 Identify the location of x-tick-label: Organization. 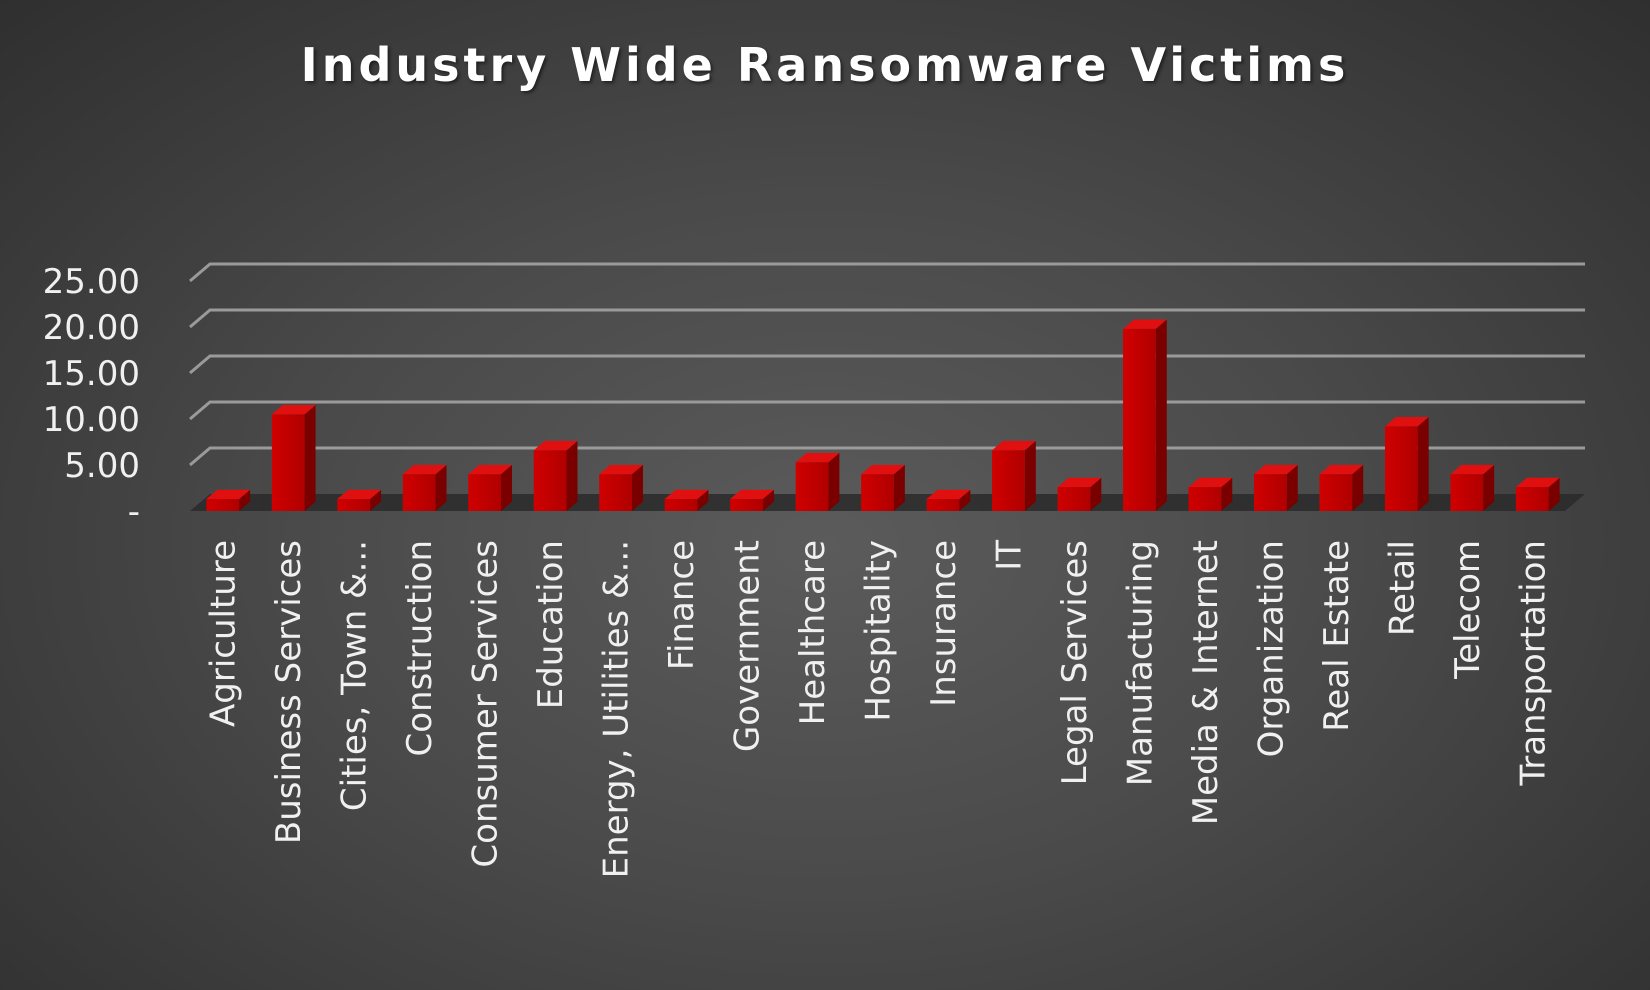
(1271, 648).